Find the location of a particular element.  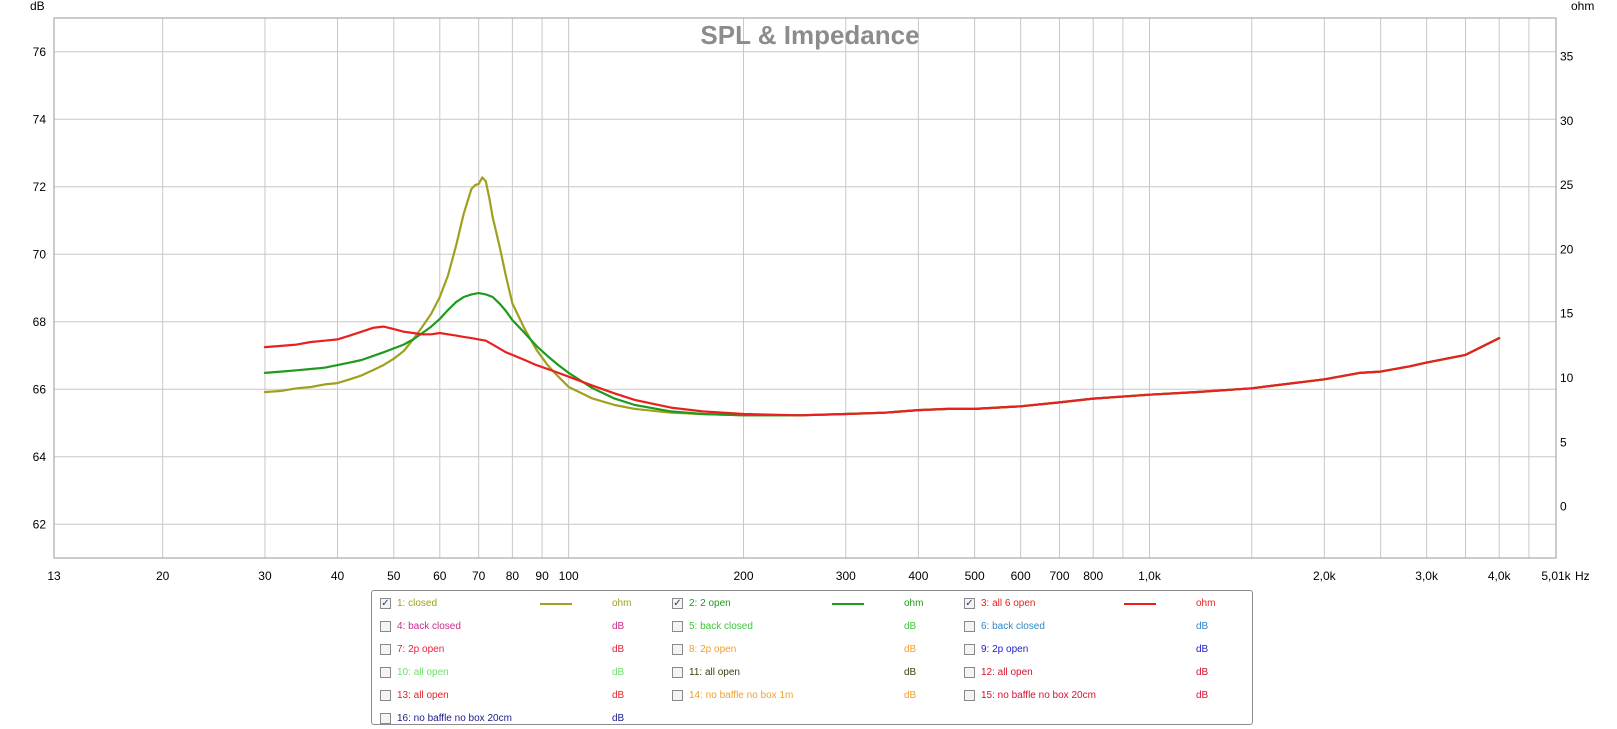

y2-axis-label: ohm is located at coordinates (1582, 6).